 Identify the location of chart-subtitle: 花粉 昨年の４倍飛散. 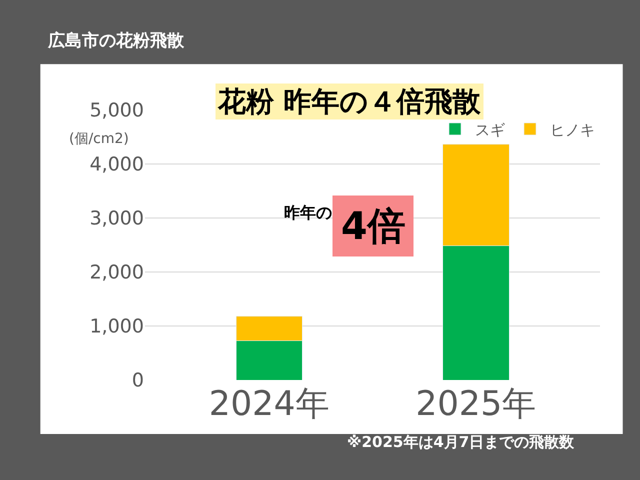
(349, 101).